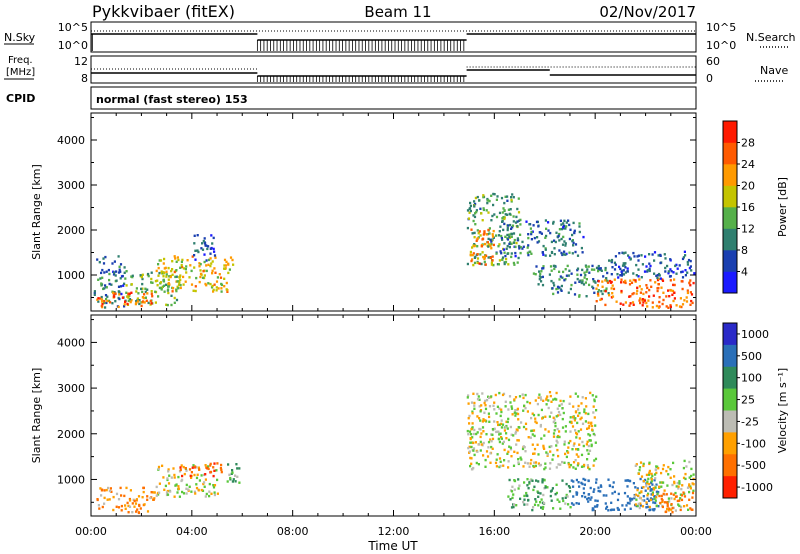 This screenshot has width=800, height=554. Describe the element at coordinates (84, 78) in the screenshot. I see `freq-tick-bottom: 8` at that location.